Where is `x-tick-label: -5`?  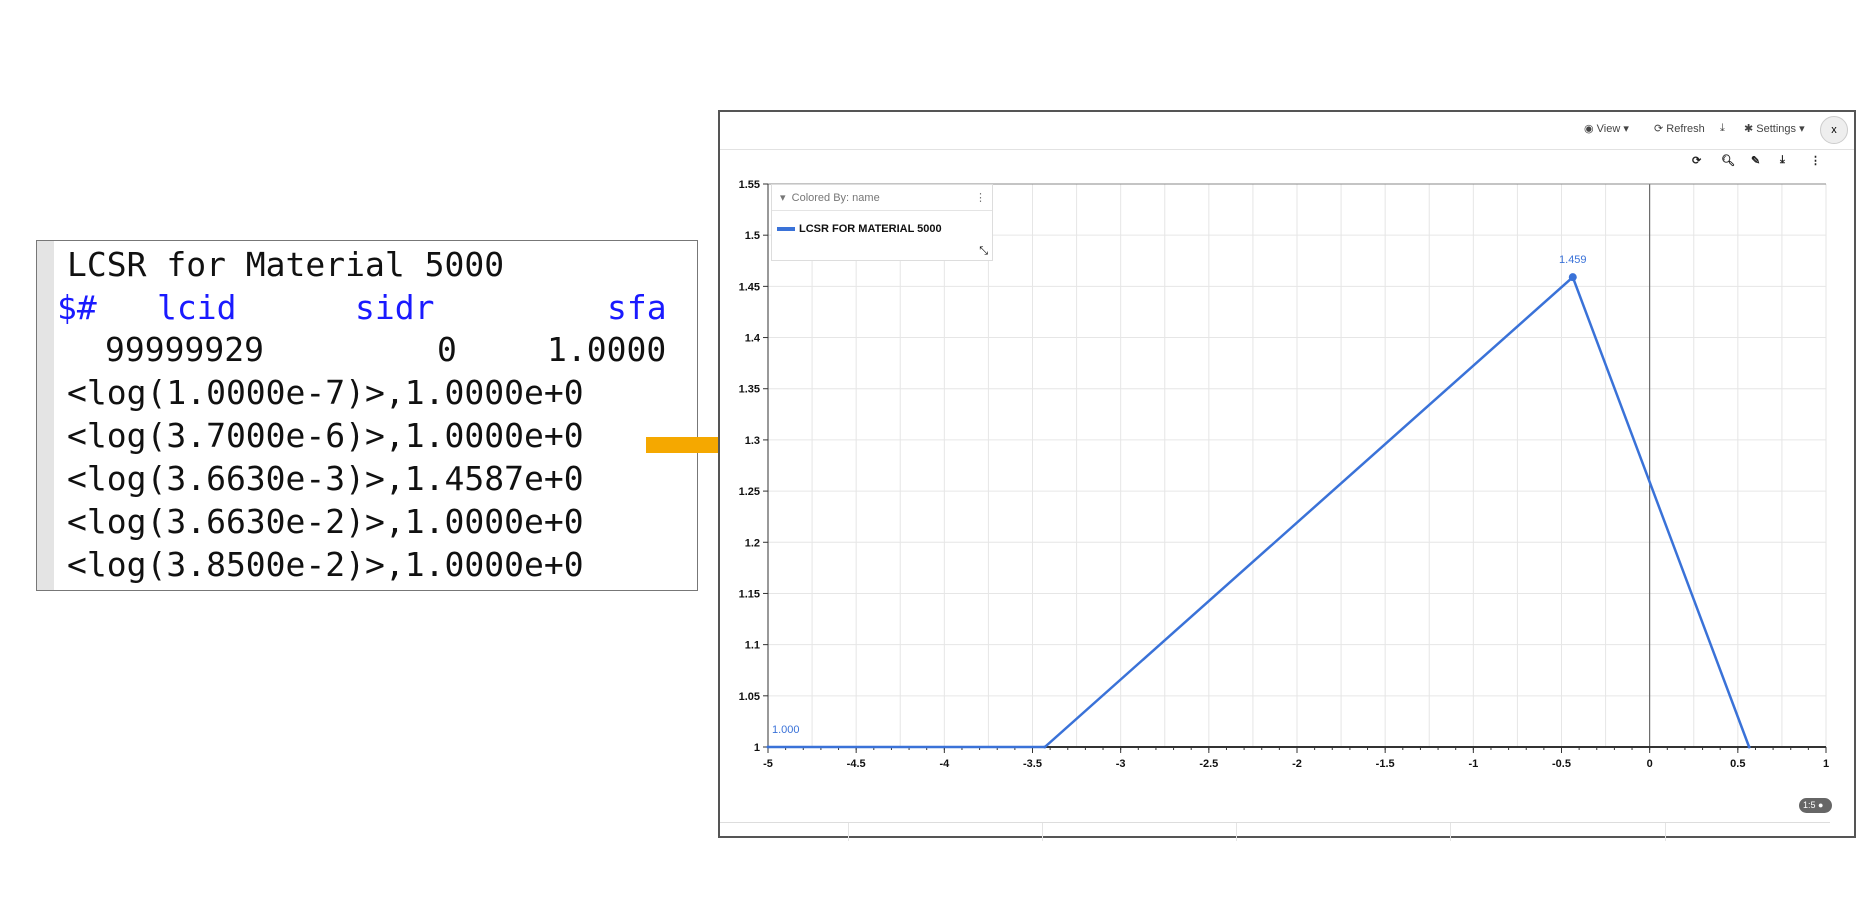 x-tick-label: -5 is located at coordinates (768, 764).